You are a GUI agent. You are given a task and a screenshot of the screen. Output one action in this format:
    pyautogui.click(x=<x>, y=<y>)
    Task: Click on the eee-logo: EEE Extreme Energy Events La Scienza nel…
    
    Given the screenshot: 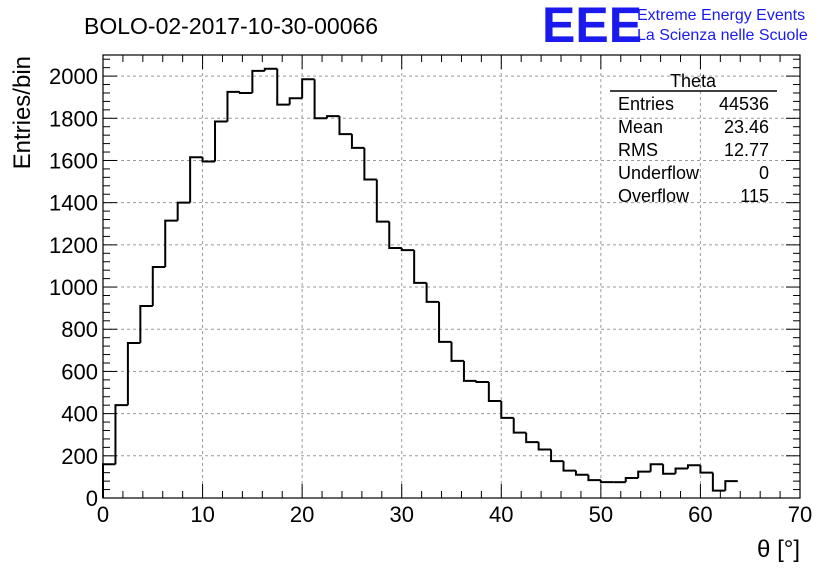 What is the action you would take?
    pyautogui.click(x=675, y=26)
    